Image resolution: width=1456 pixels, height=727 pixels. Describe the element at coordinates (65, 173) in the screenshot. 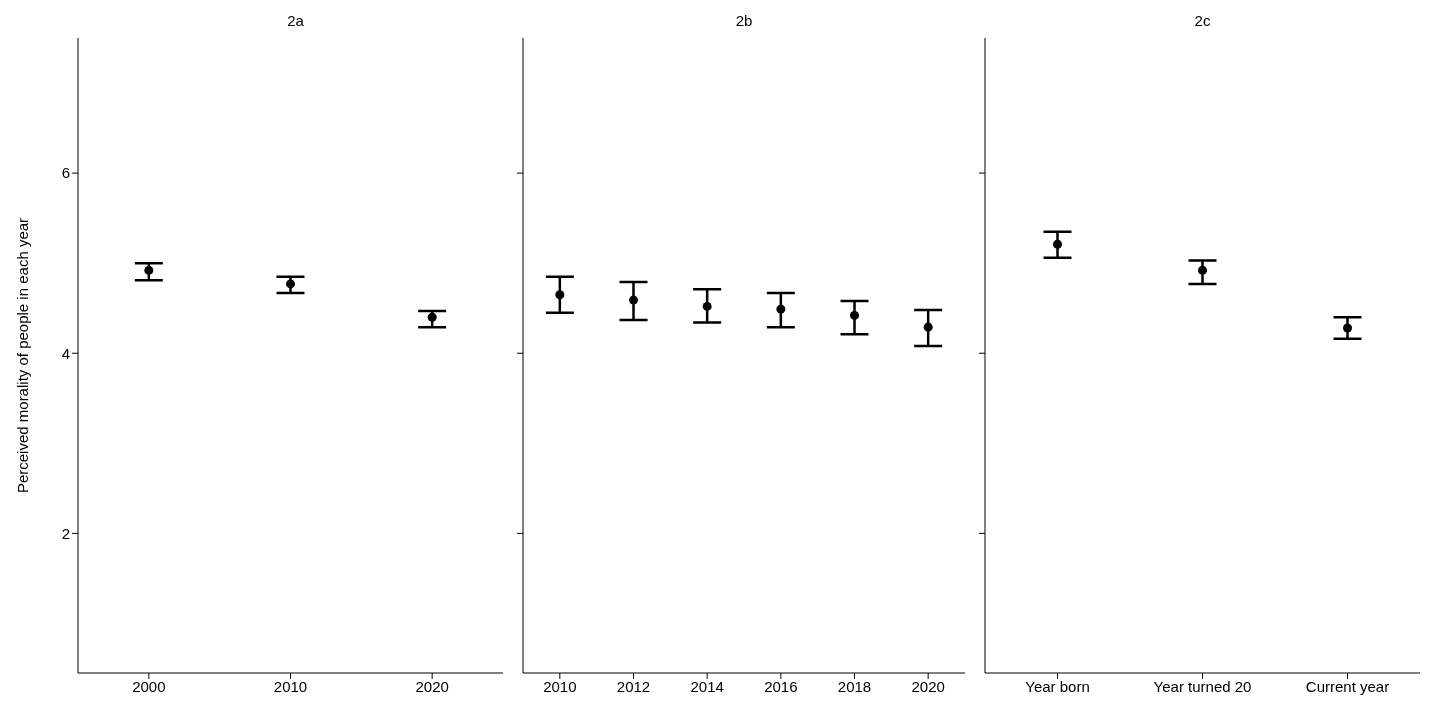

I see `y-tick-label: 6` at that location.